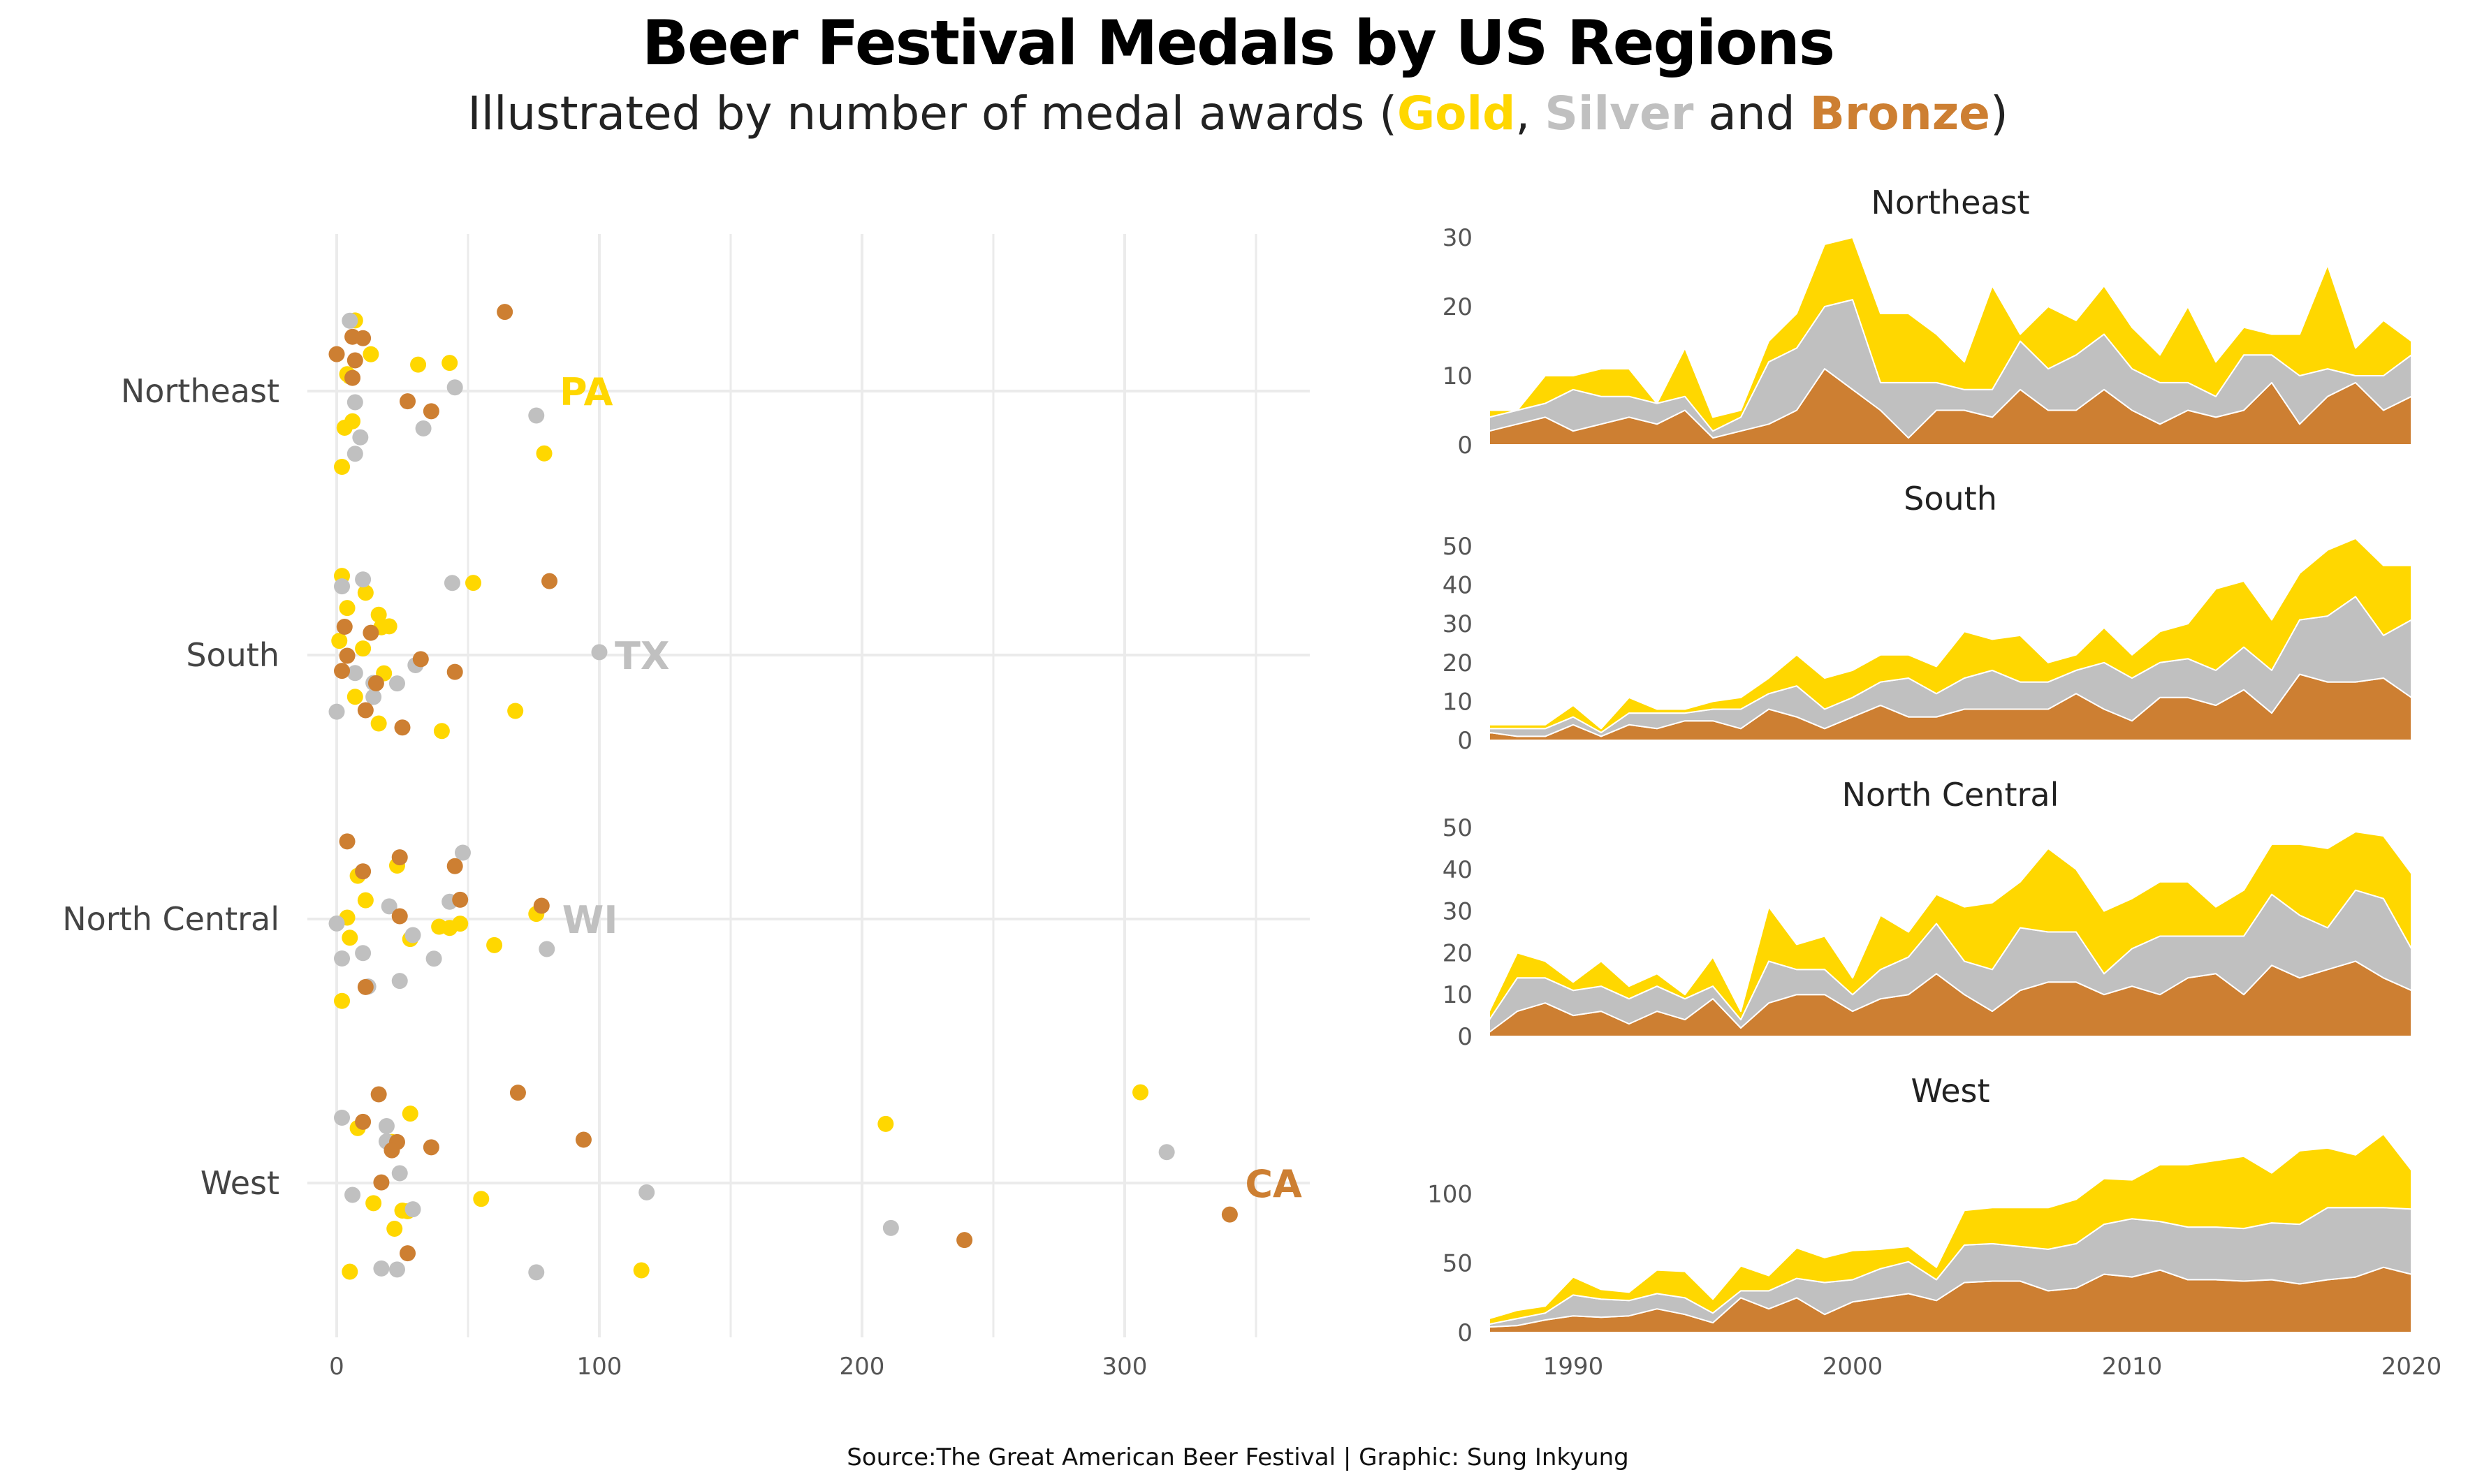  What do you see at coordinates (1999, 114) in the screenshot?
I see `subtitle-suffix: )` at bounding box center [1999, 114].